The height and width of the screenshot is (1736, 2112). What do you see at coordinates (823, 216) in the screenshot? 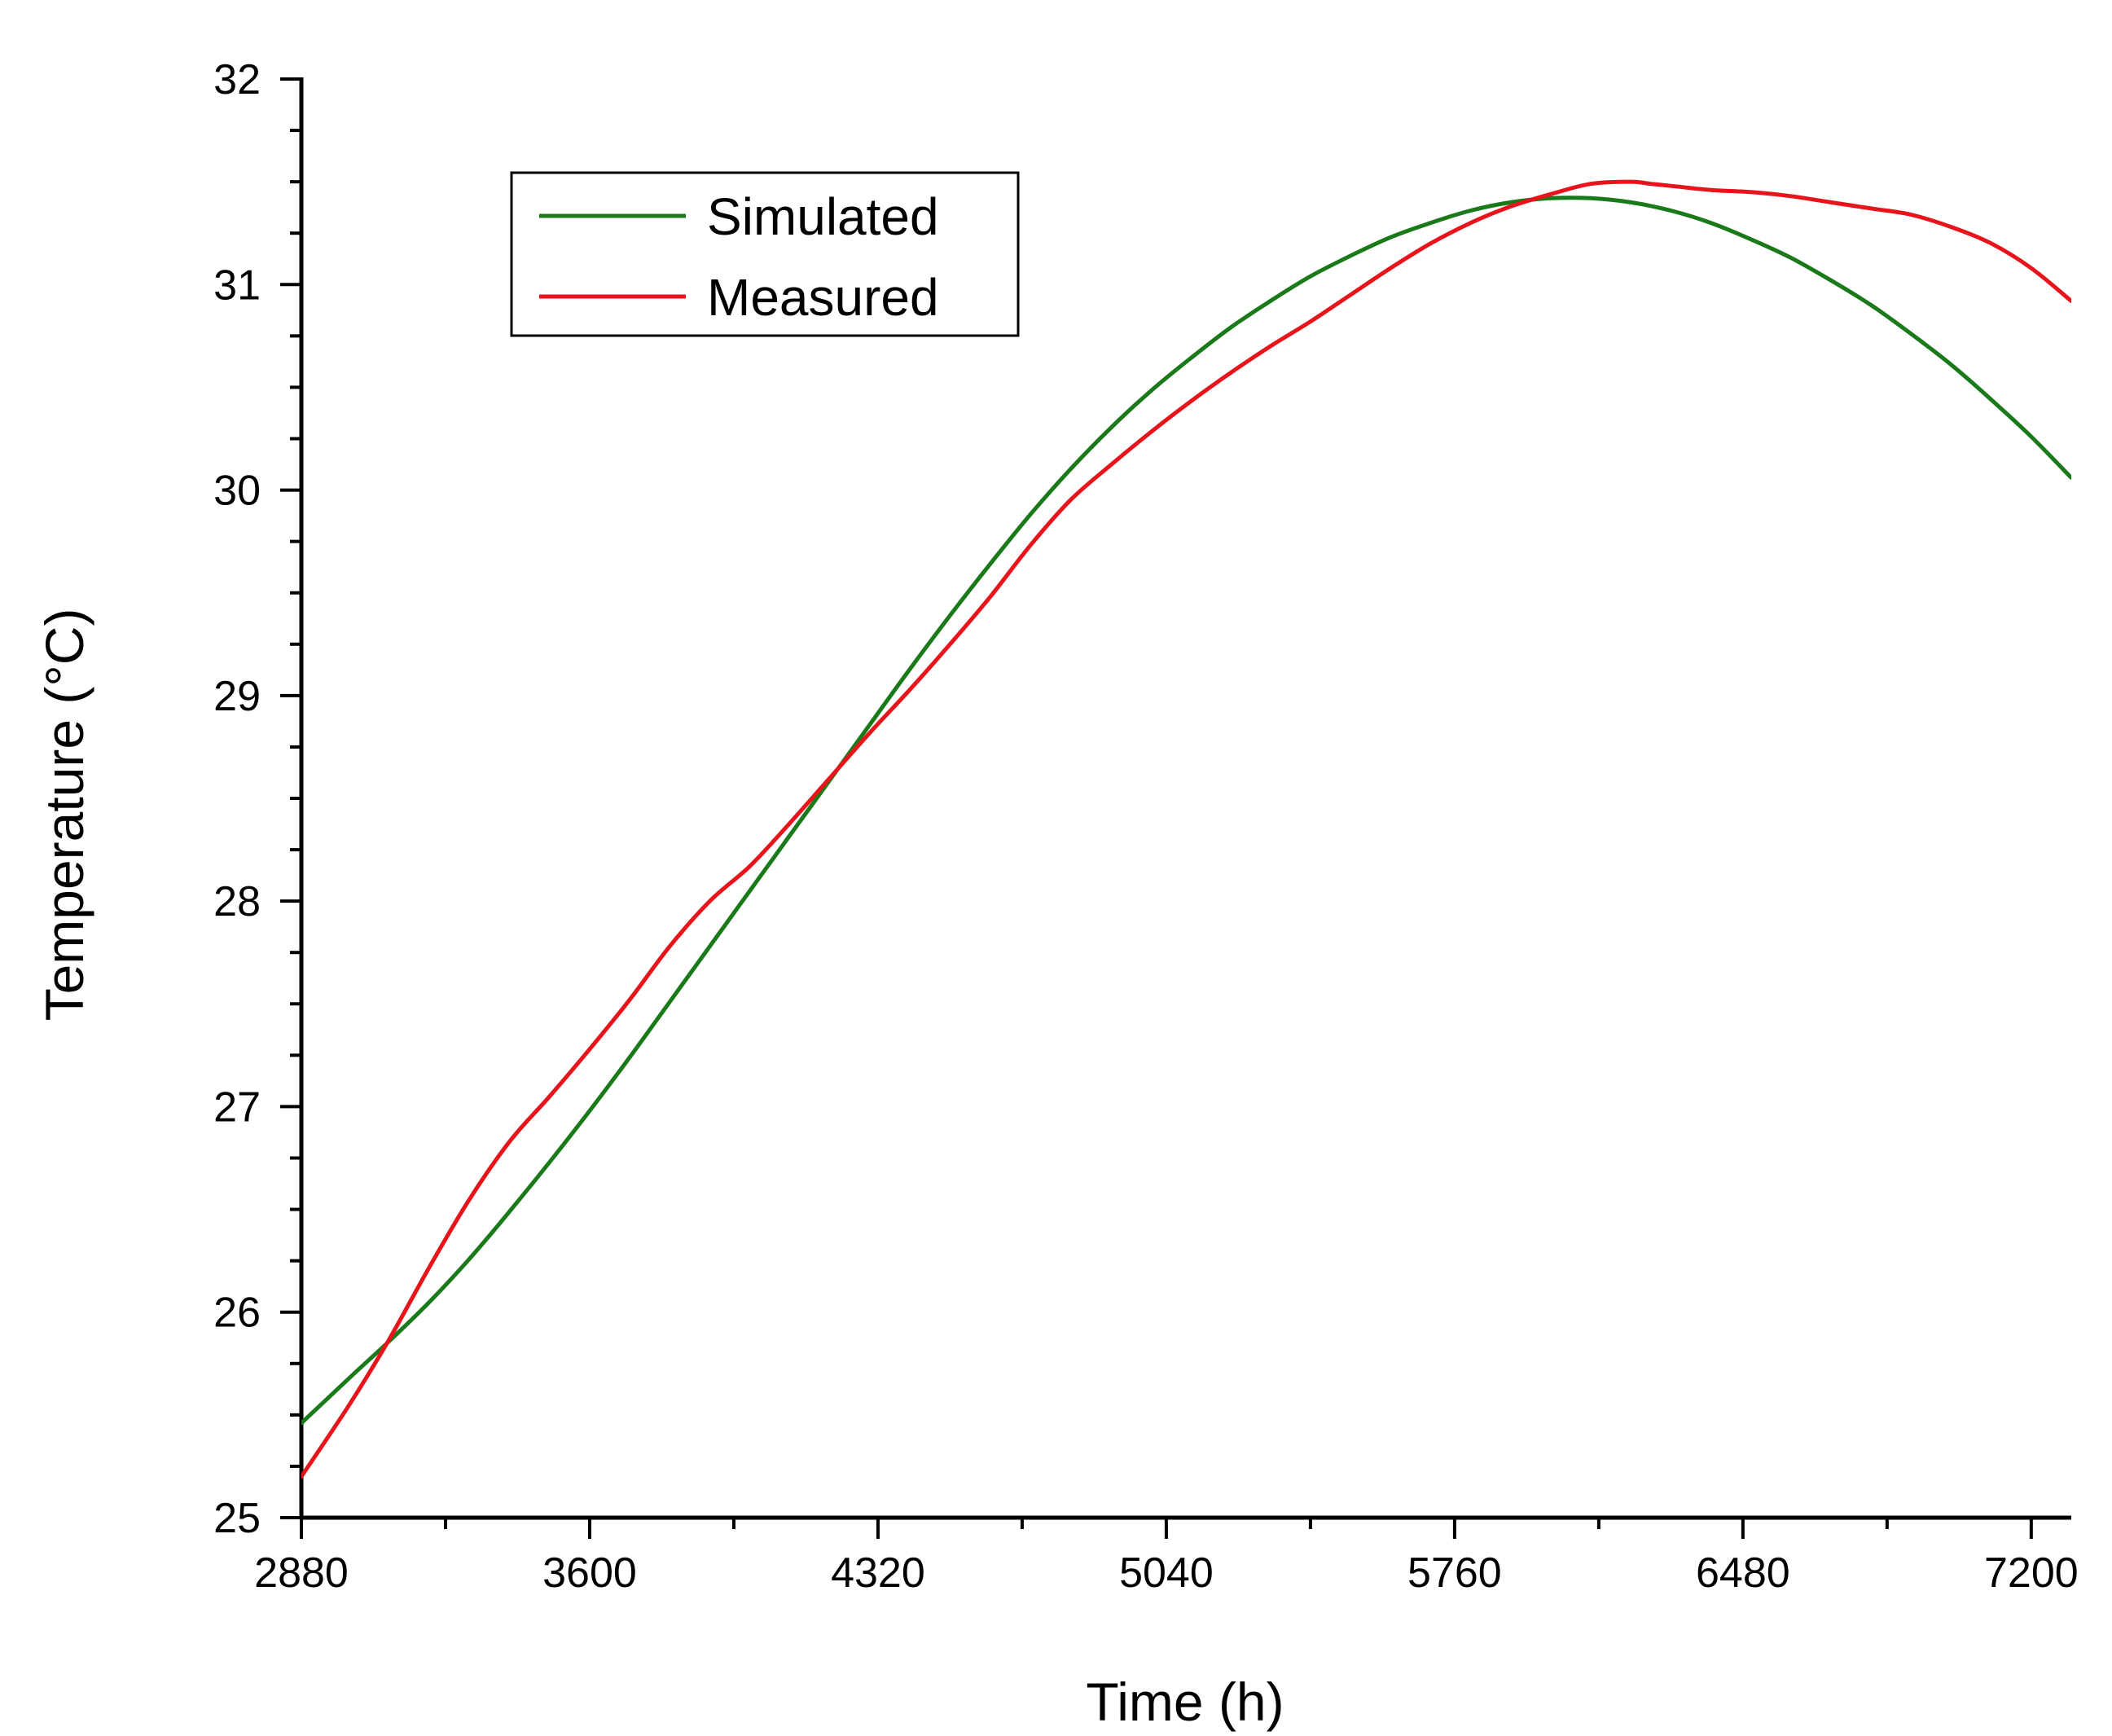
I see `legend-label-simulated: Simulated` at bounding box center [823, 216].